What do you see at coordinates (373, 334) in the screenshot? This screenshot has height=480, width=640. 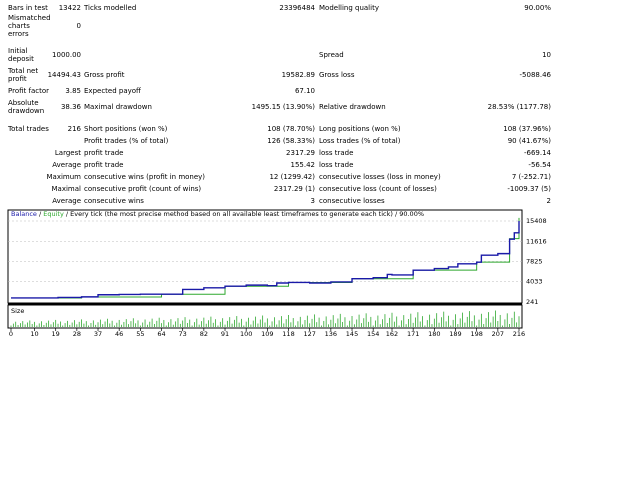 I see `x-tick-label: 154` at bounding box center [373, 334].